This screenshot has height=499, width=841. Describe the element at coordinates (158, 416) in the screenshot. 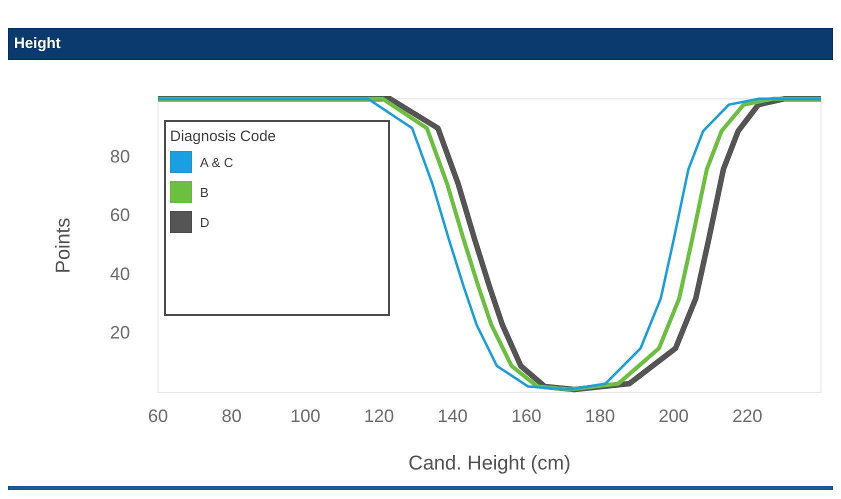

I see `x-tick-label: 60` at that location.